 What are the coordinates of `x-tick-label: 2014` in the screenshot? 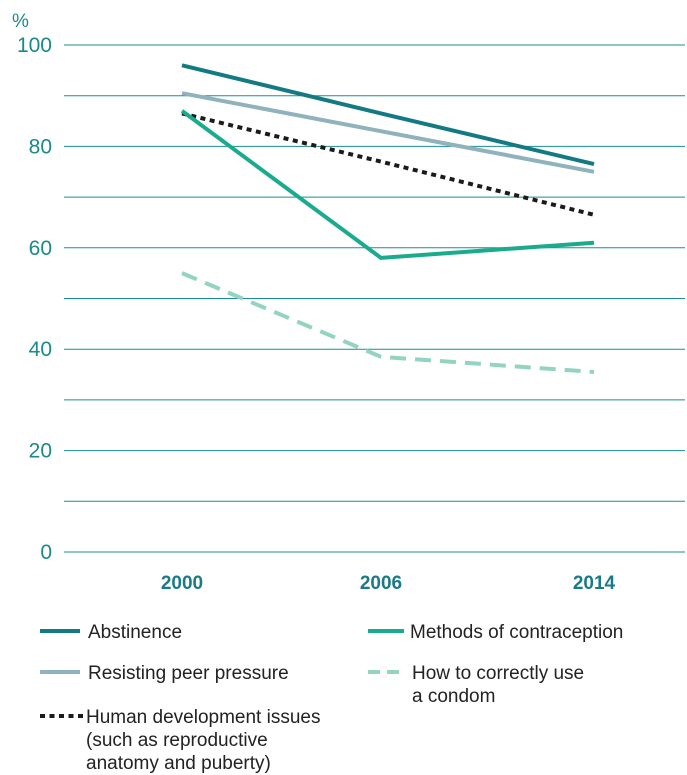 It's located at (594, 583).